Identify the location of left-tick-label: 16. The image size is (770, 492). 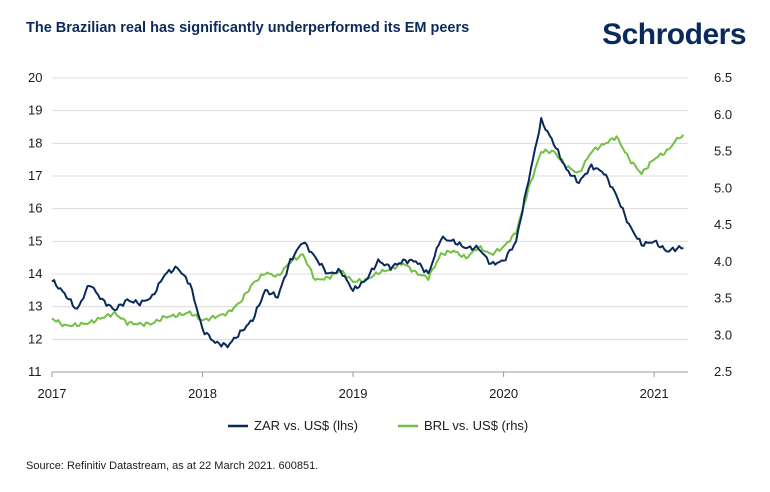
(35, 208).